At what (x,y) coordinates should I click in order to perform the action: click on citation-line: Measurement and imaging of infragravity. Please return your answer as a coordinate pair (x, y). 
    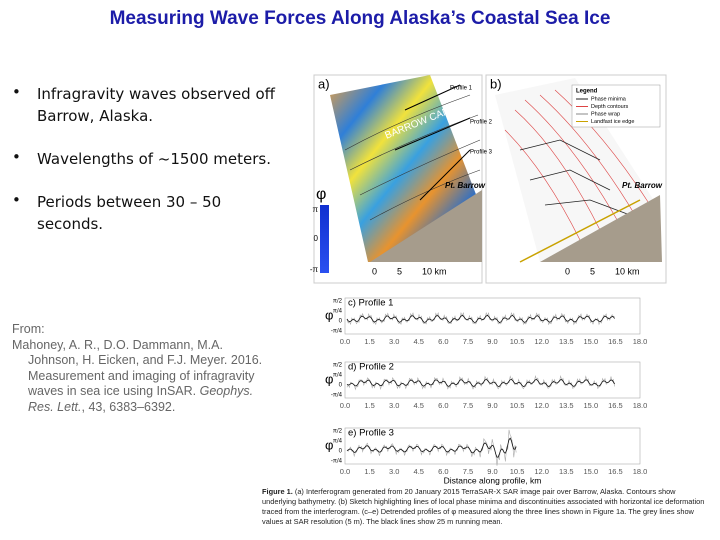
    Looking at the image, I should click on (162, 377).